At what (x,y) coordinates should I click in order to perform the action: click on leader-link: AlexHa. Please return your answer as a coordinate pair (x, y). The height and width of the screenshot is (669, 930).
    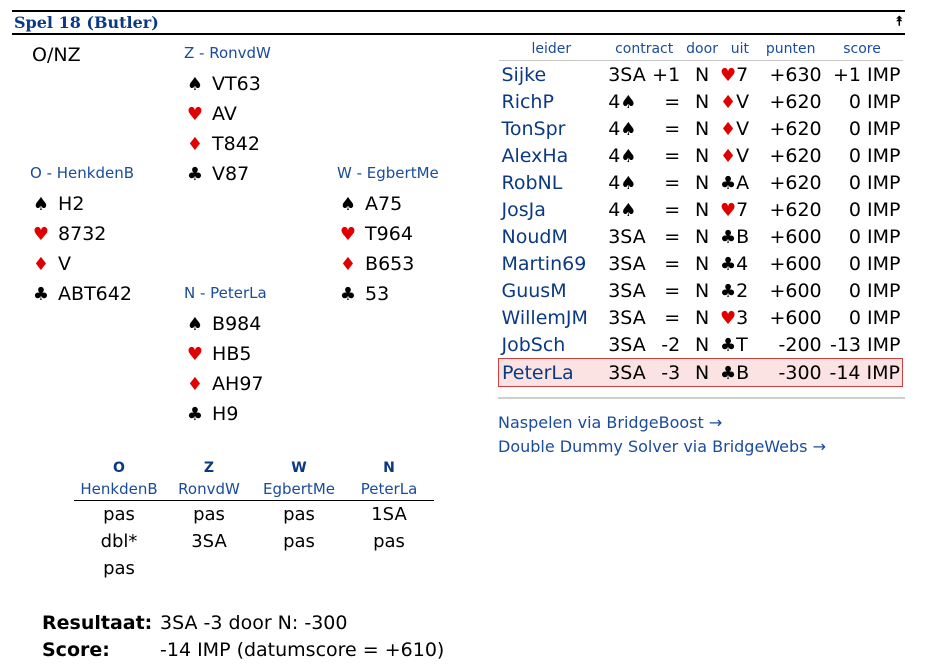
    Looking at the image, I should click on (535, 155).